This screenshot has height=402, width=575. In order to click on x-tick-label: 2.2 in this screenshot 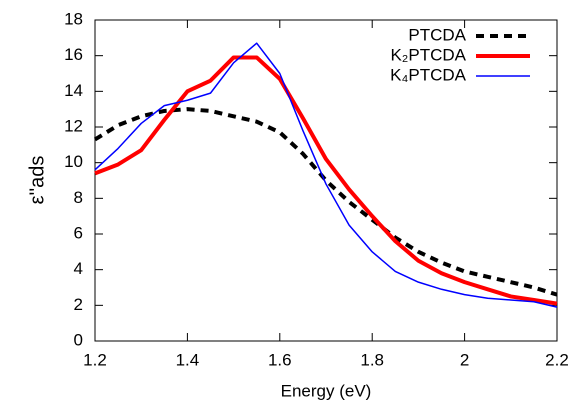, I will do `click(557, 359)`.